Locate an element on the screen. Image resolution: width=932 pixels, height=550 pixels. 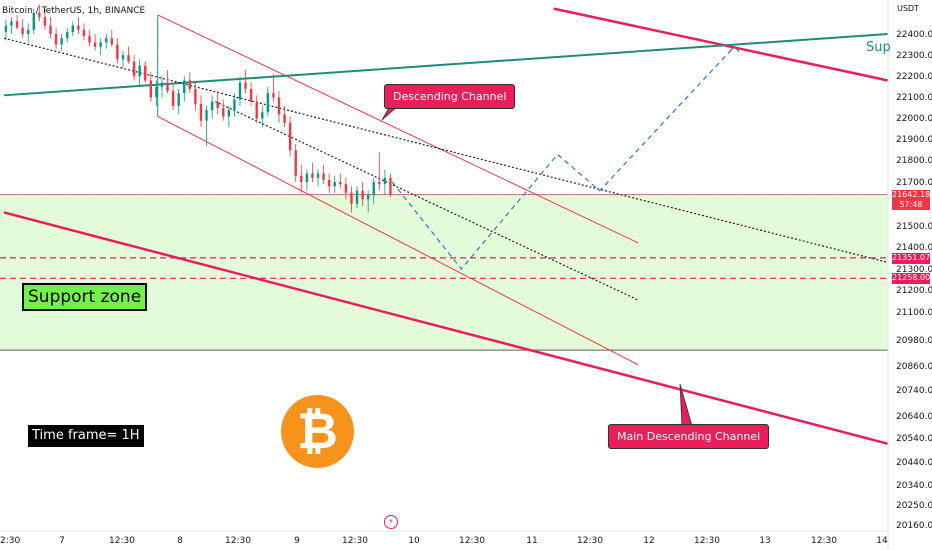
countdown-value: 57:48 is located at coordinates (911, 204).